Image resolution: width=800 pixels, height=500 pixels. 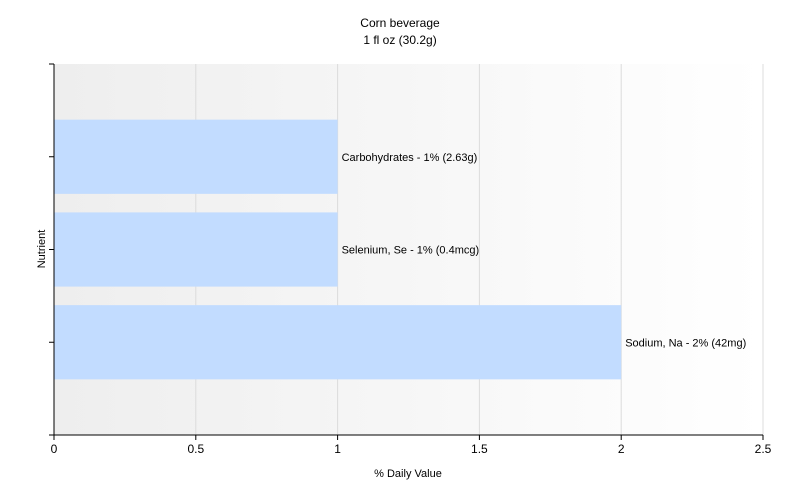 I want to click on chart-subtitle: 1 fl oz (30.2g), so click(x=399, y=40).